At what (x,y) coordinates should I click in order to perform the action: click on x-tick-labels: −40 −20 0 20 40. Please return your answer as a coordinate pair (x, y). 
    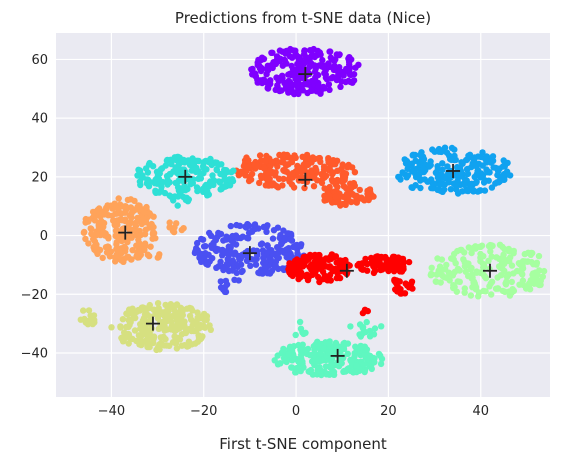
    Looking at the image, I should click on (293, 411).